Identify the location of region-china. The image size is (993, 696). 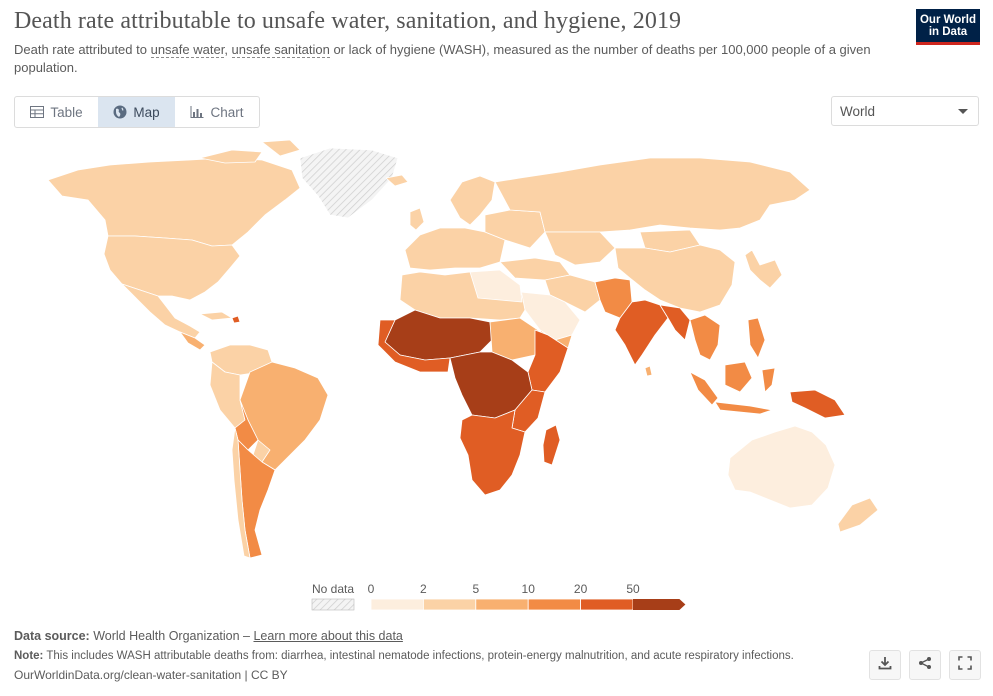
(675, 278).